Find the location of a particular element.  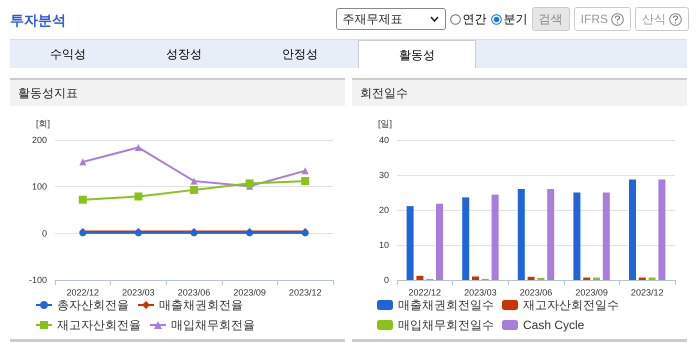

legend-label: 재고자산회전일수 is located at coordinates (571, 305).